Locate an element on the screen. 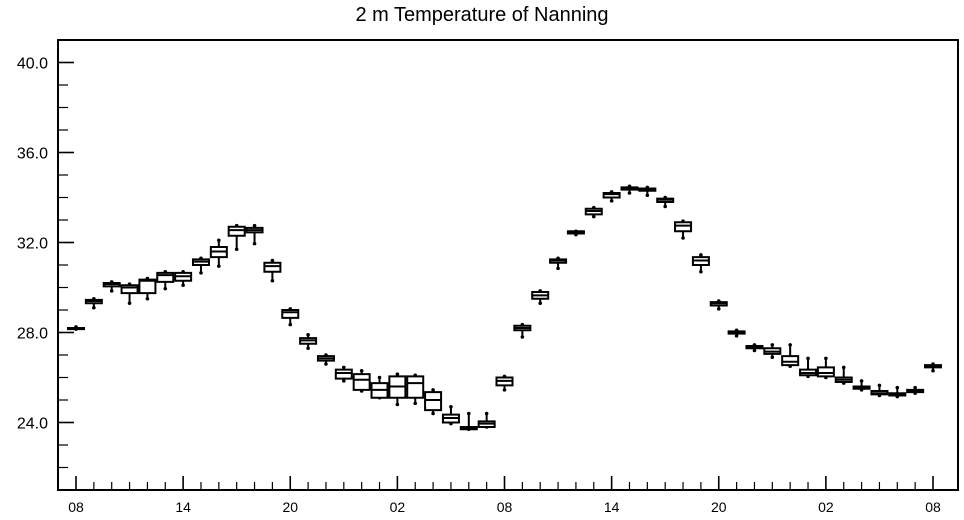 This screenshot has width=964, height=520. x-tick-label: 20 is located at coordinates (719, 507).